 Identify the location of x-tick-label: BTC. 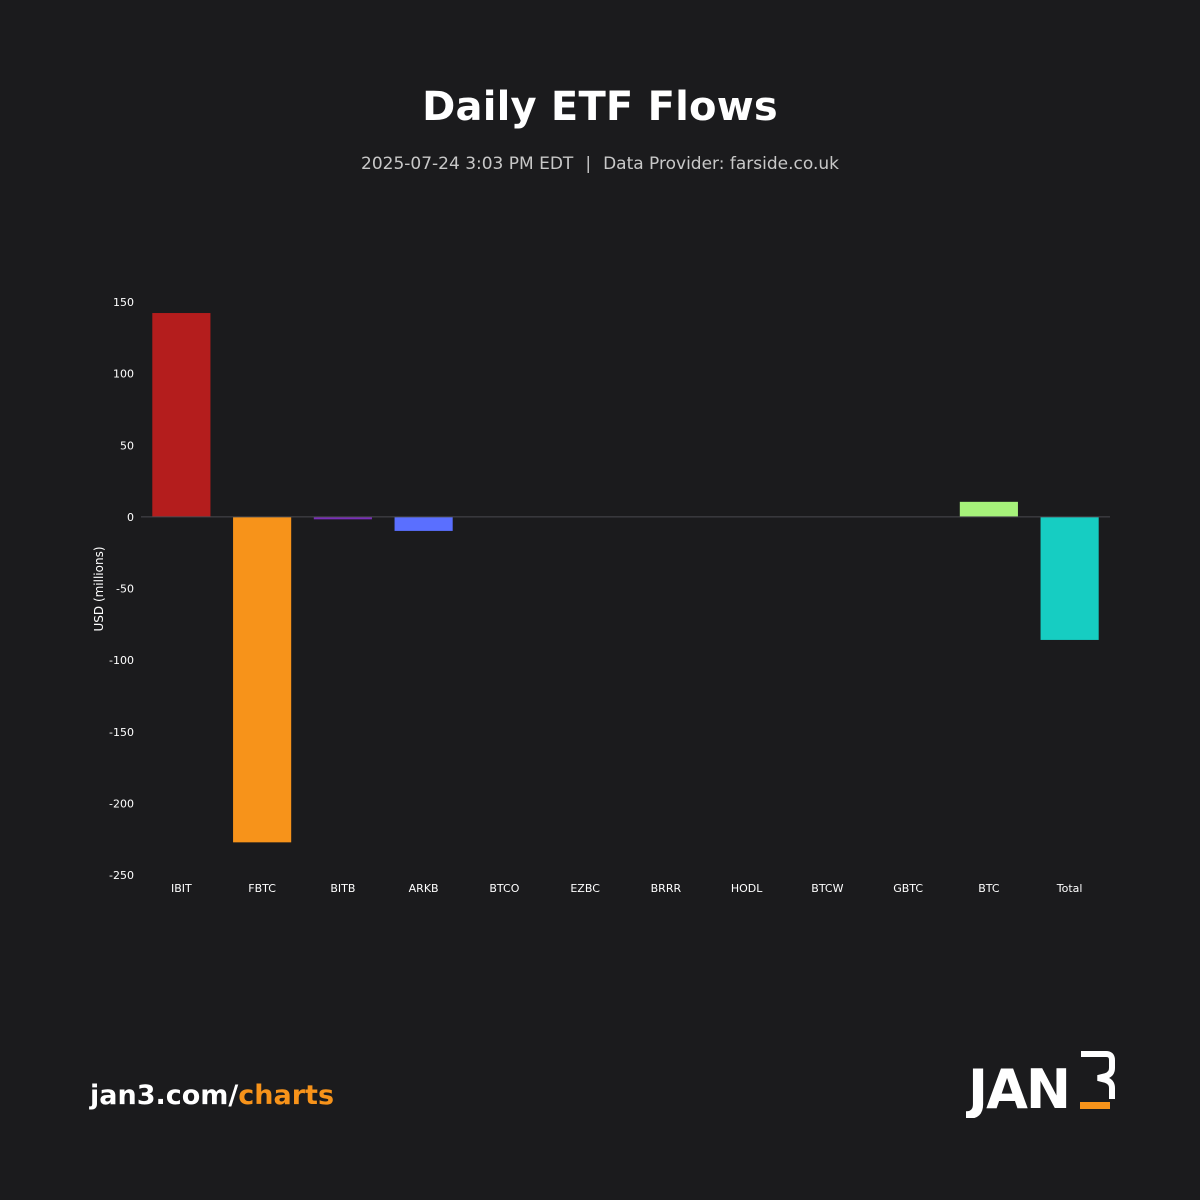
(989, 888).